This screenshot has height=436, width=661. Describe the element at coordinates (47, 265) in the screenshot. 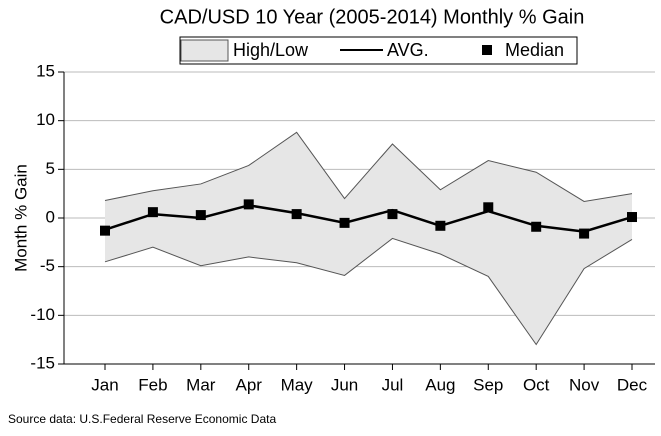

I see `y-tick-label: -5` at that location.